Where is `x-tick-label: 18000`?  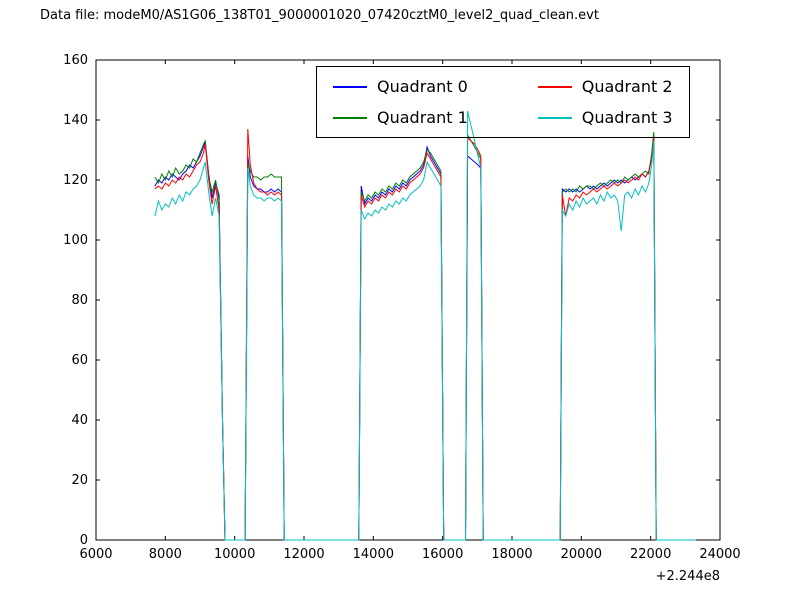
x-tick-label: 18000 is located at coordinates (511, 554).